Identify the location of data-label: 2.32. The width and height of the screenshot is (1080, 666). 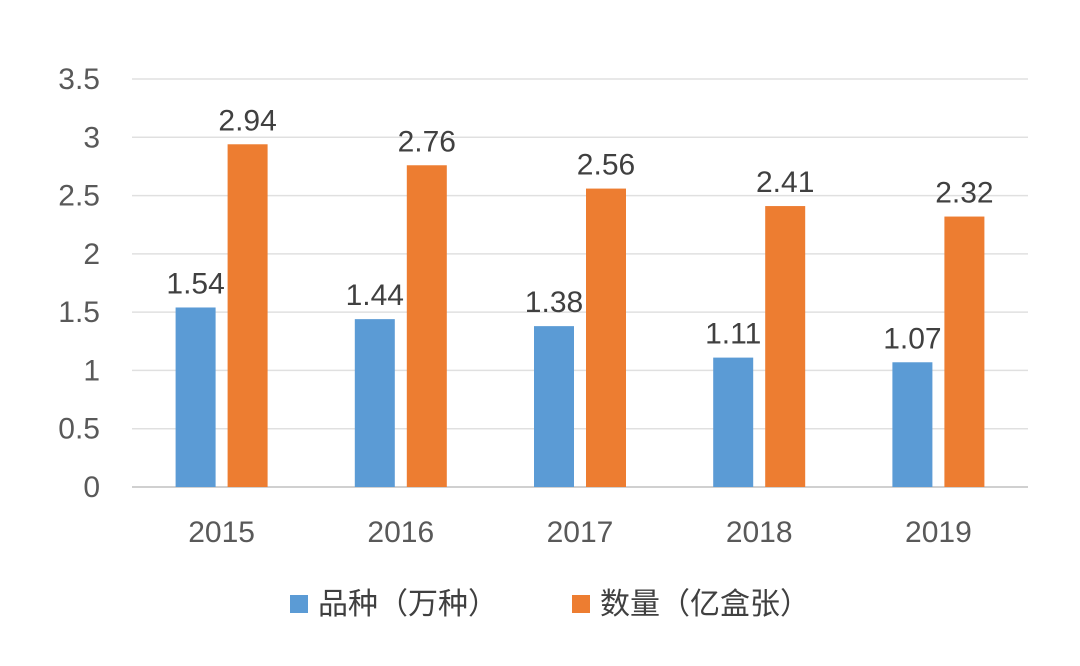
(964, 193).